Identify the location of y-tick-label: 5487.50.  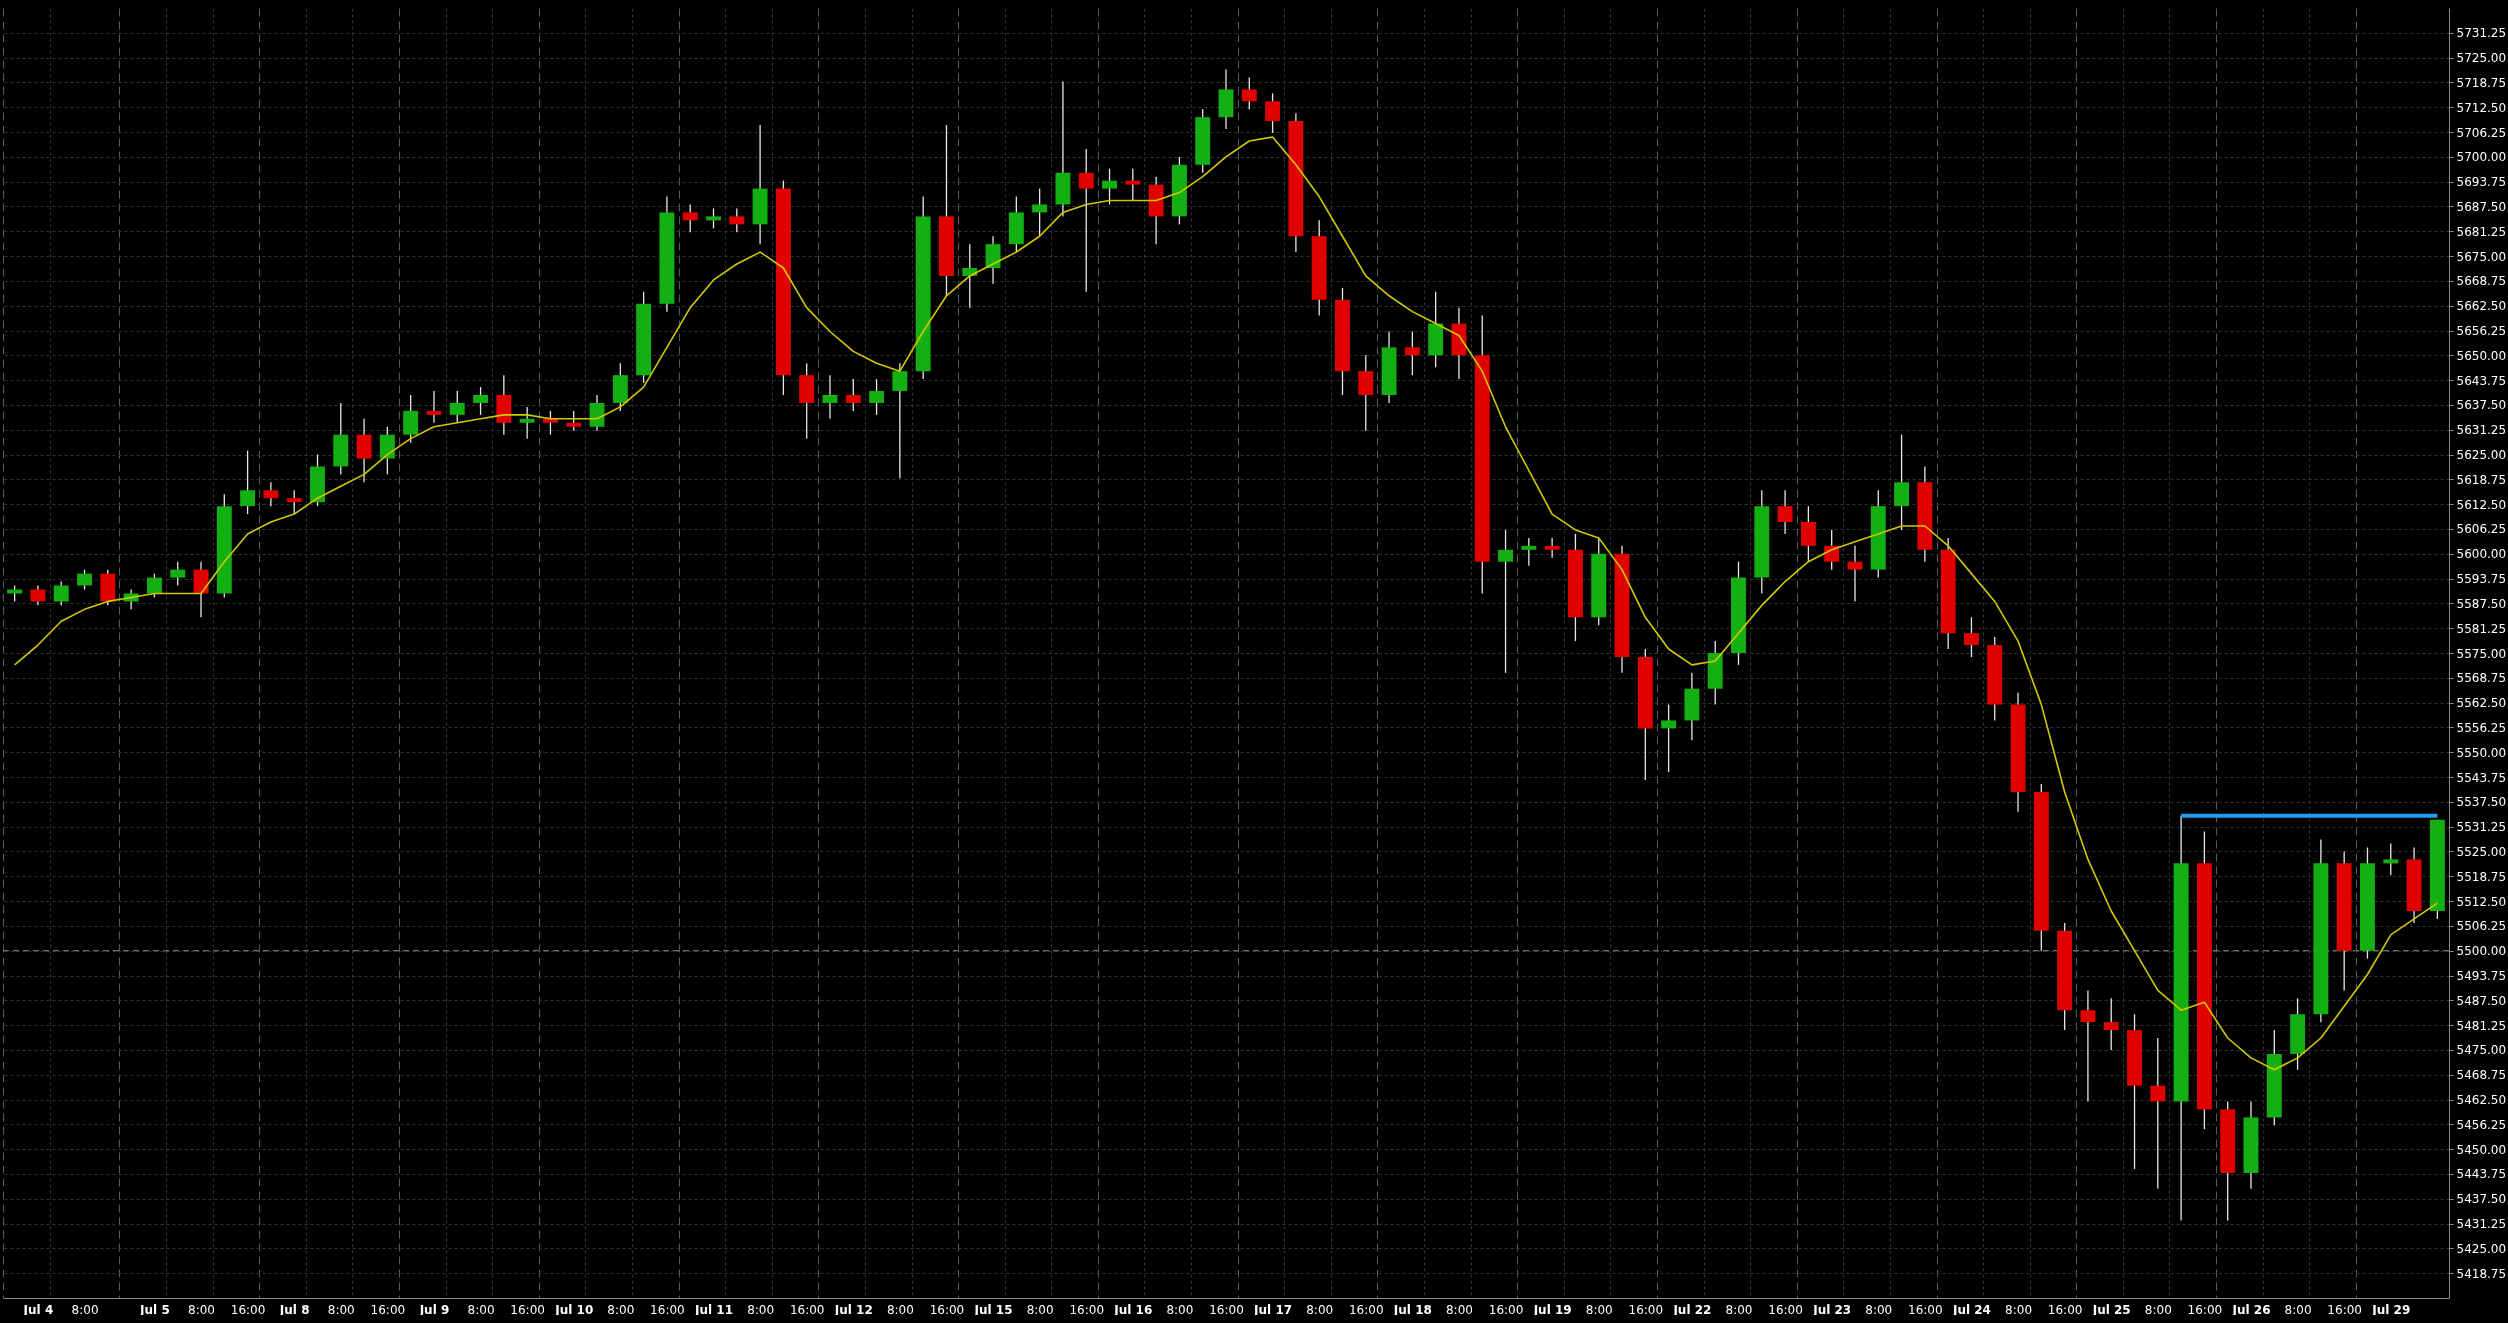
(2481, 1000).